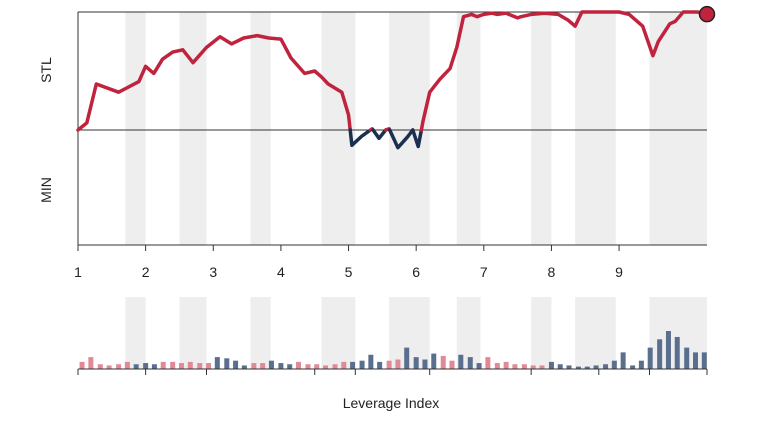 The image size is (767, 427). What do you see at coordinates (619, 272) in the screenshot?
I see `inning-tick-label: 9` at bounding box center [619, 272].